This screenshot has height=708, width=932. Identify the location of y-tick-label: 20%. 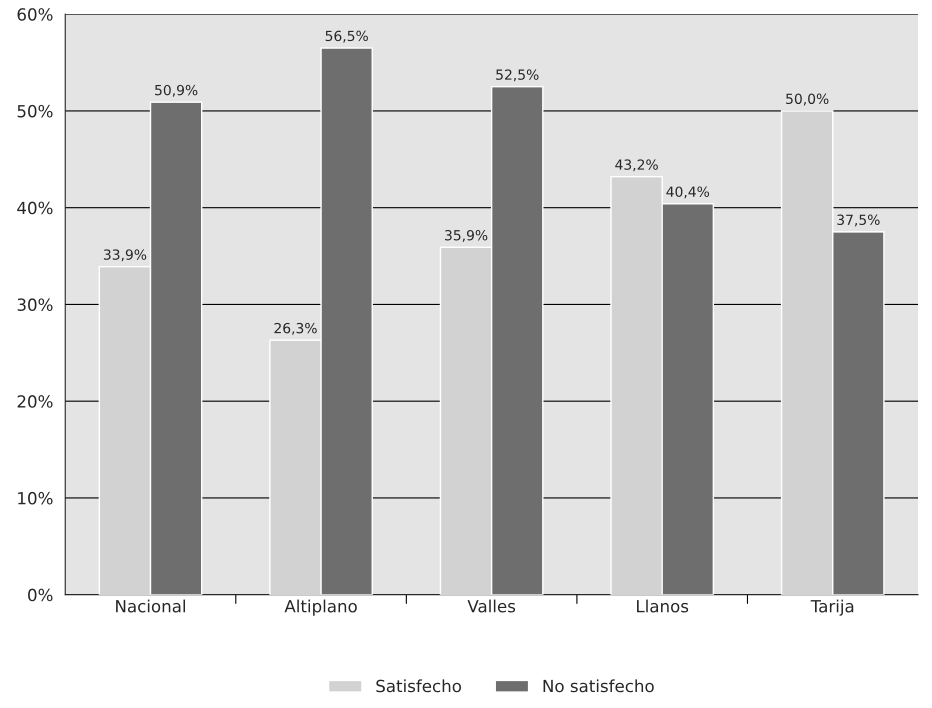
(35, 401).